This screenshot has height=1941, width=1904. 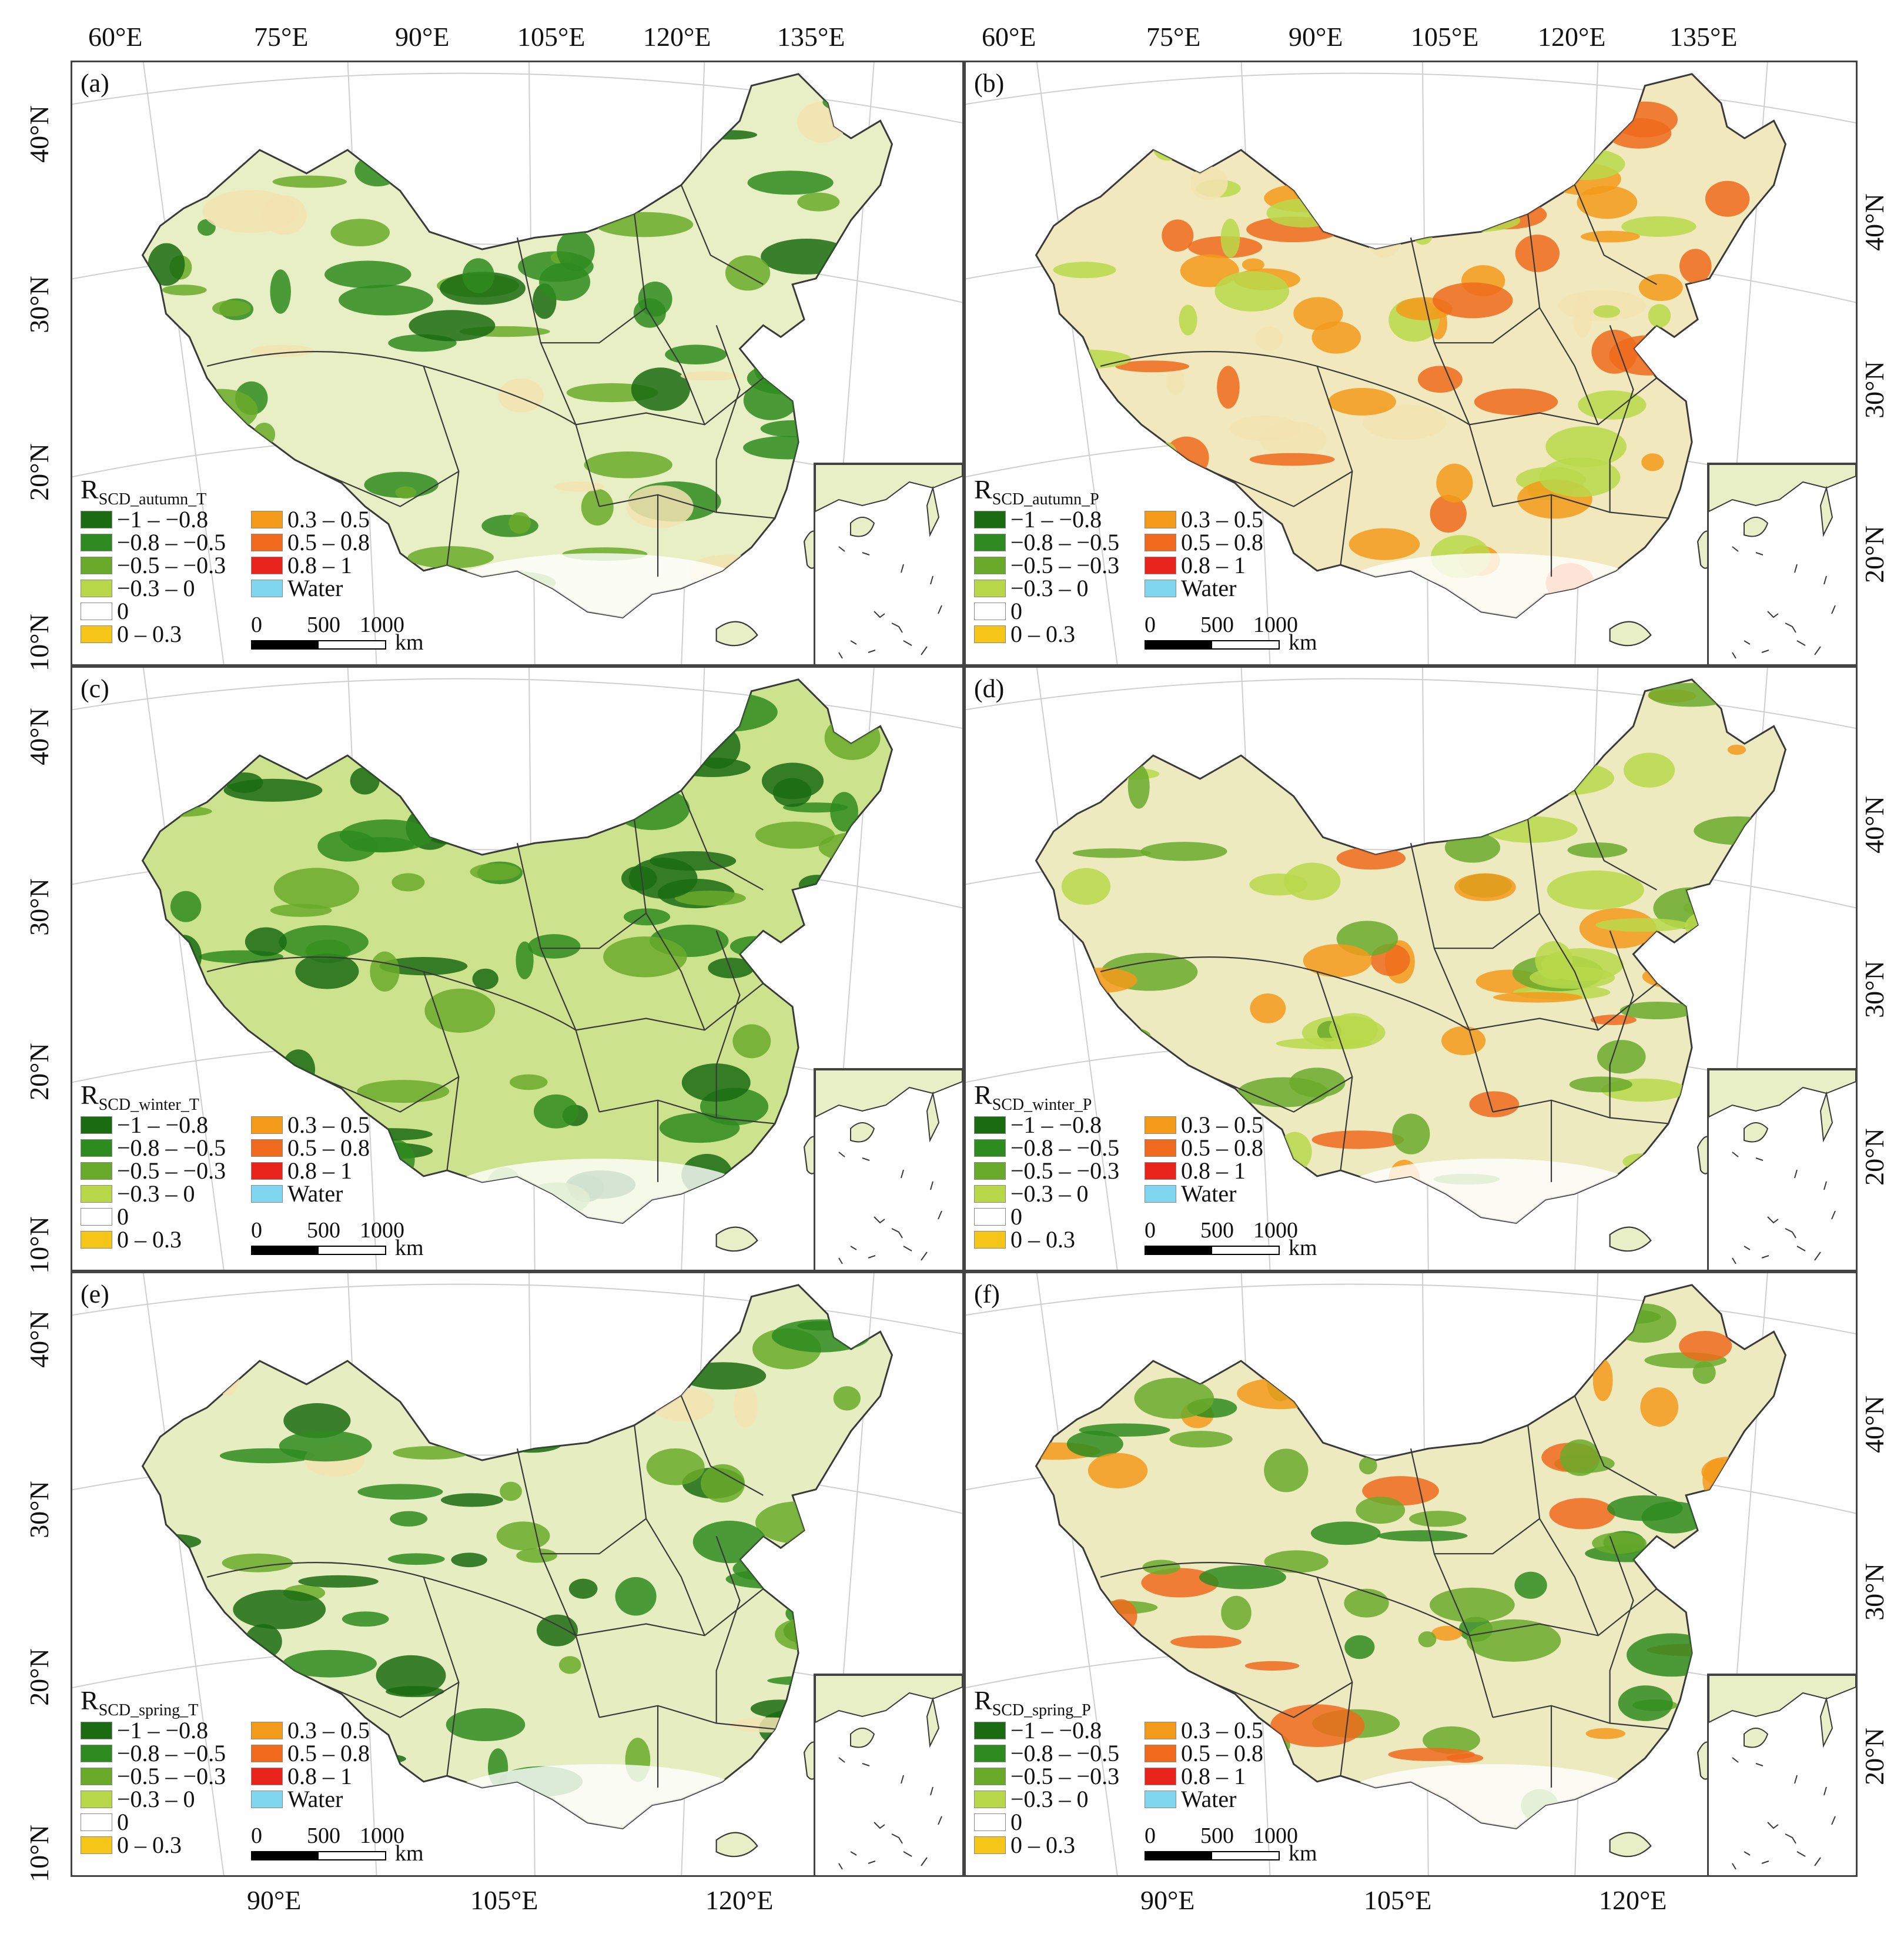 I want to click on legend-item: Water, so click(x=310, y=1193).